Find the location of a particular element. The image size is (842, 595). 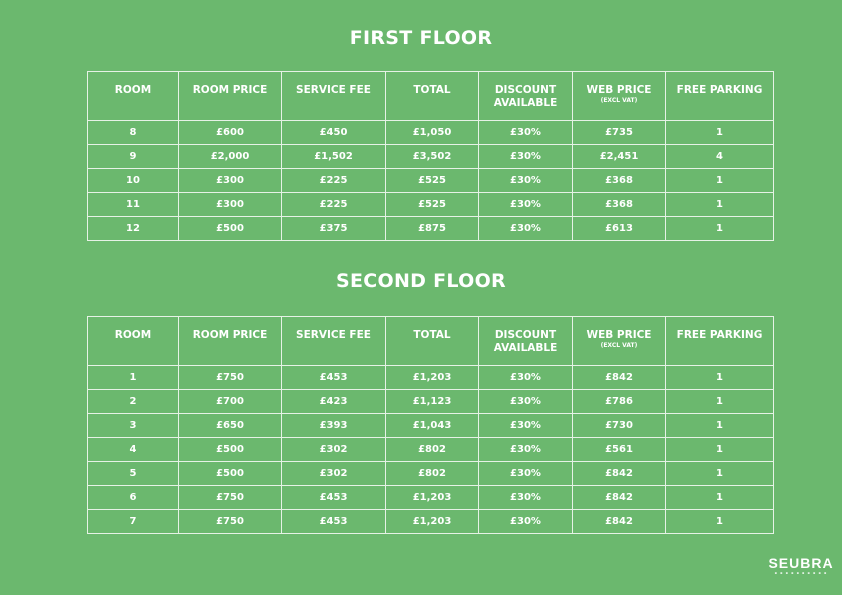

column-header: ROOM is located at coordinates (133, 341).